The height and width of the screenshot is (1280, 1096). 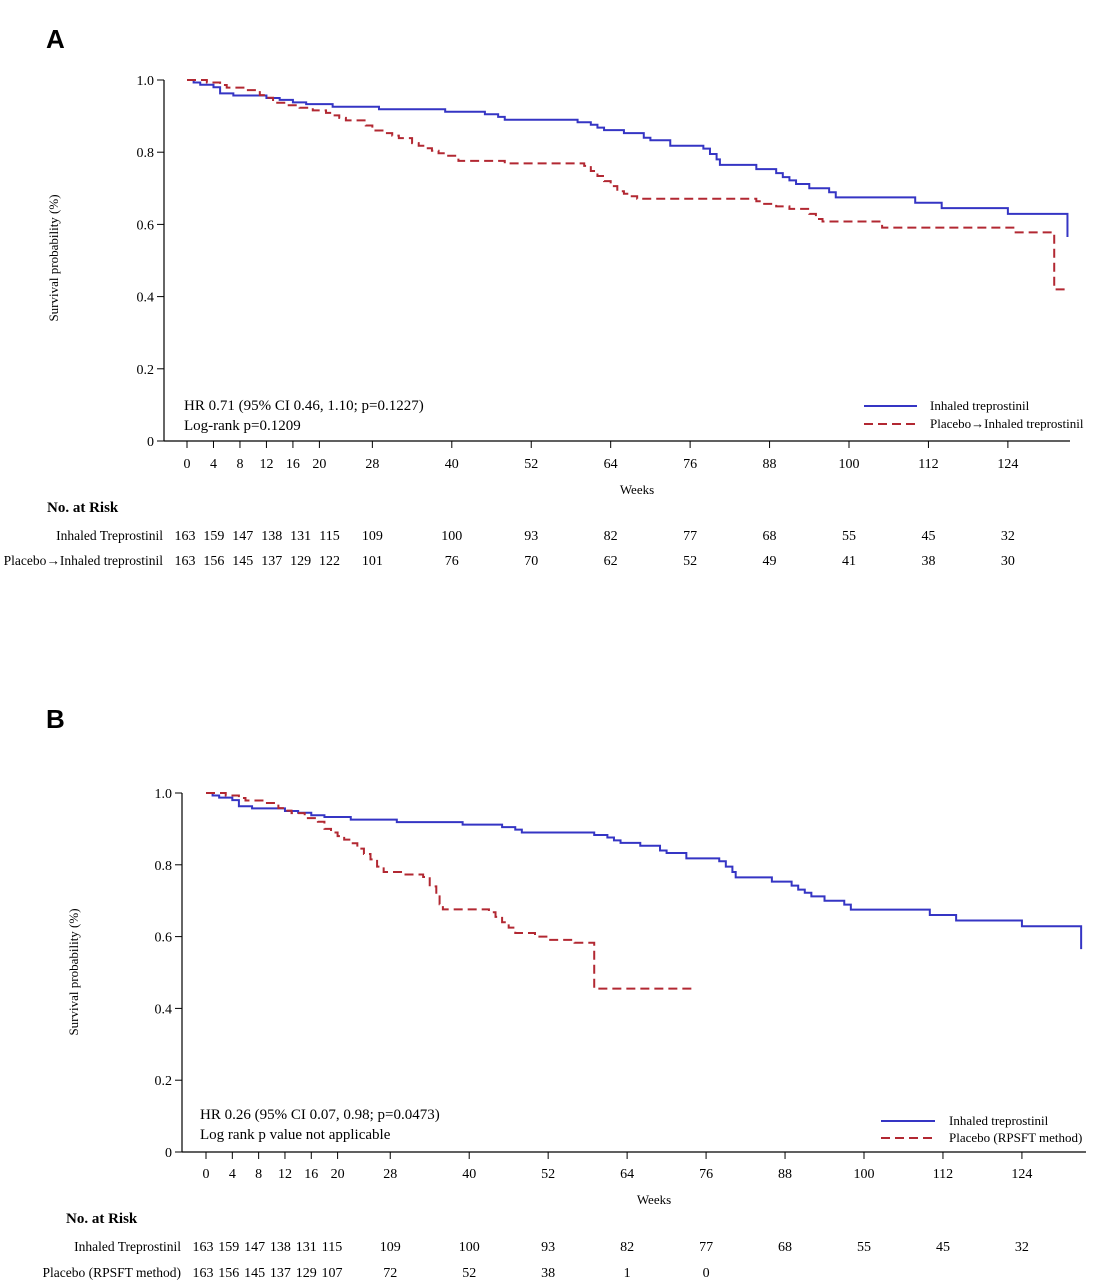 What do you see at coordinates (849, 561) in the screenshot?
I see `risk-cell: 41` at bounding box center [849, 561].